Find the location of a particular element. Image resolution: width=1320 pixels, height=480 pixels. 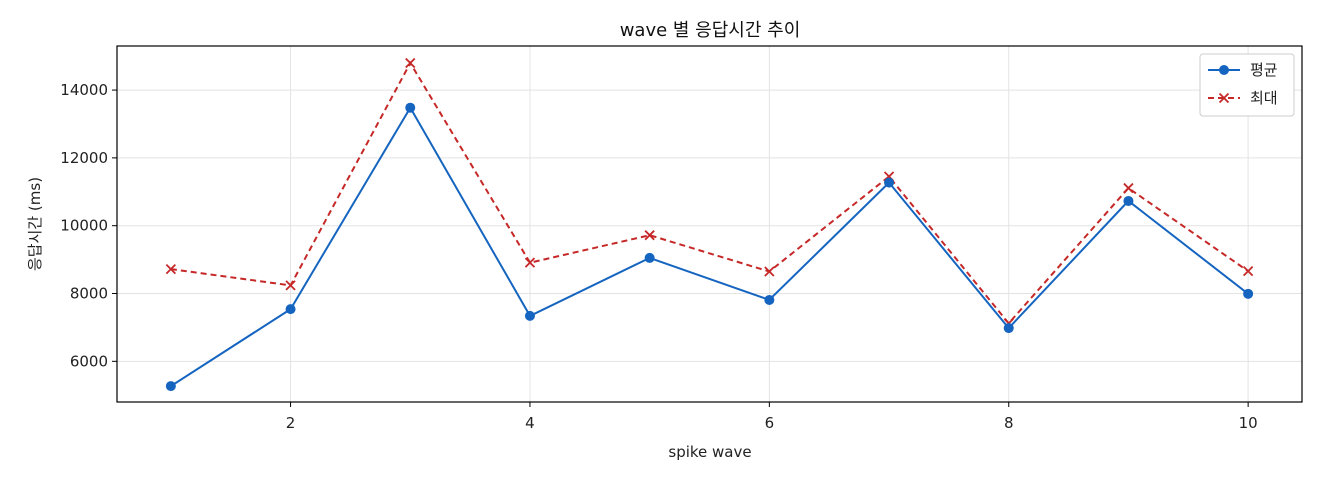

legend-box is located at coordinates (1247, 85).